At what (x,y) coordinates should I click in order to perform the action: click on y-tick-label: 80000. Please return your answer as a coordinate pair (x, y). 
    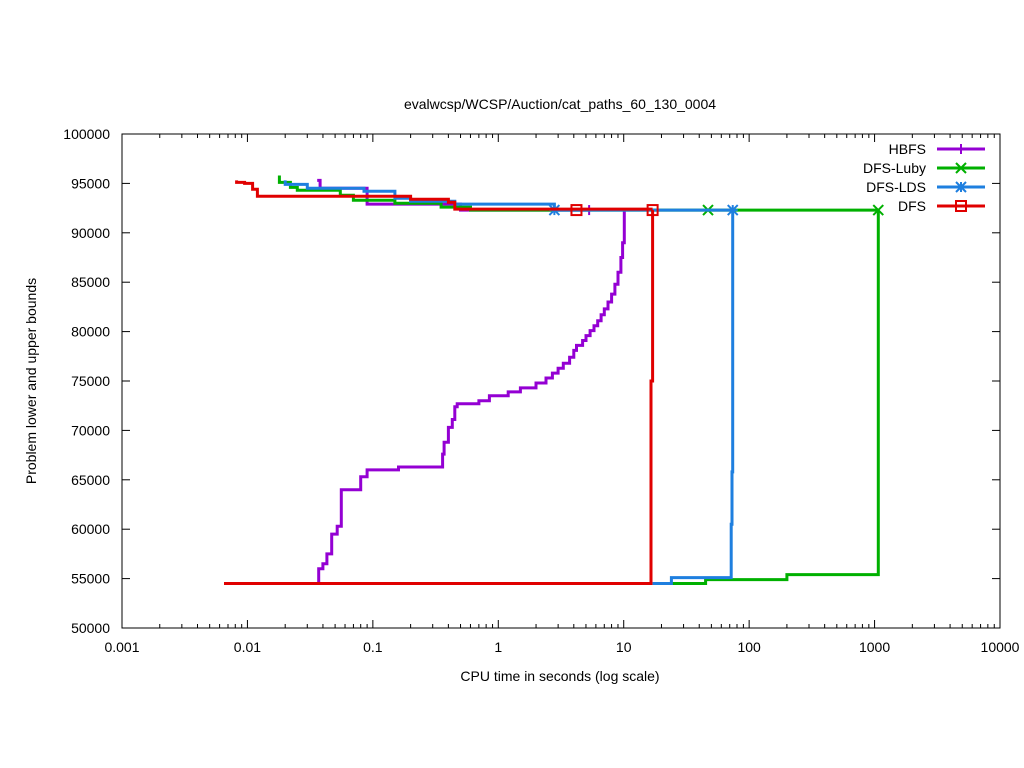
    Looking at the image, I should click on (90, 332).